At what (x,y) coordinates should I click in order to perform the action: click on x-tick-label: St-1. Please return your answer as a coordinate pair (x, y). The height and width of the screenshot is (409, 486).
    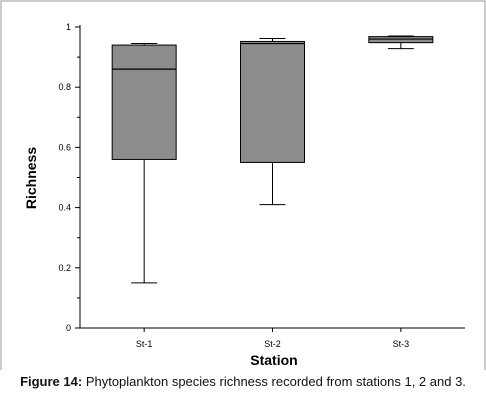
    Looking at the image, I should click on (144, 344).